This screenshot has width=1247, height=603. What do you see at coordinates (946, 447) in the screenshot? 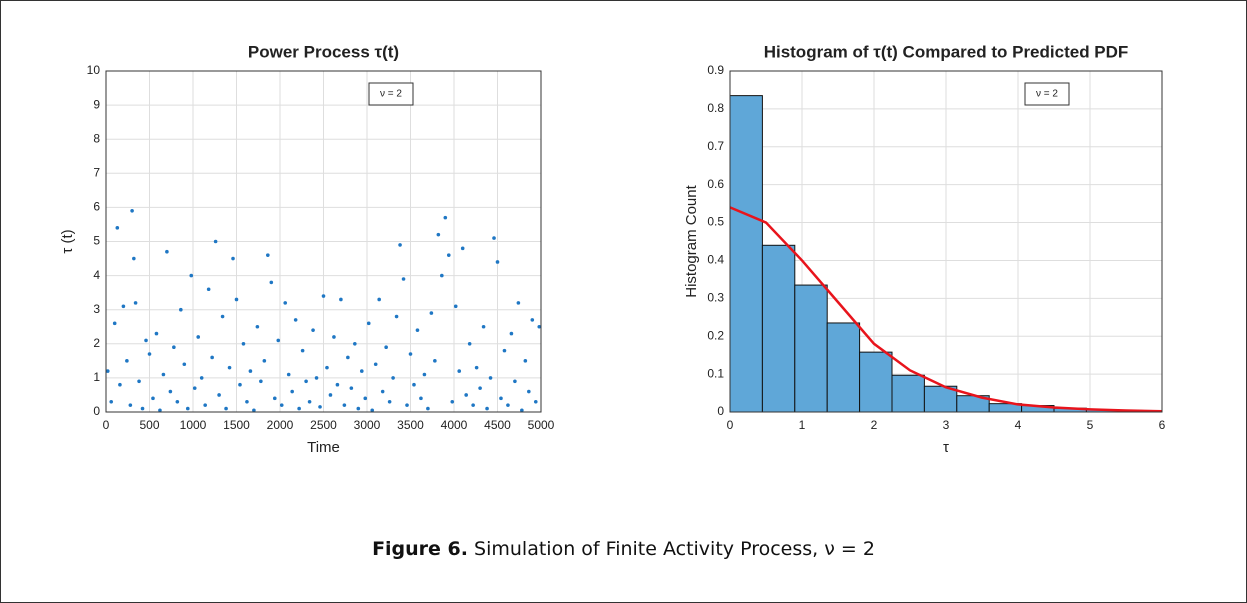
I see `x-axis-label: τ` at bounding box center [946, 447].